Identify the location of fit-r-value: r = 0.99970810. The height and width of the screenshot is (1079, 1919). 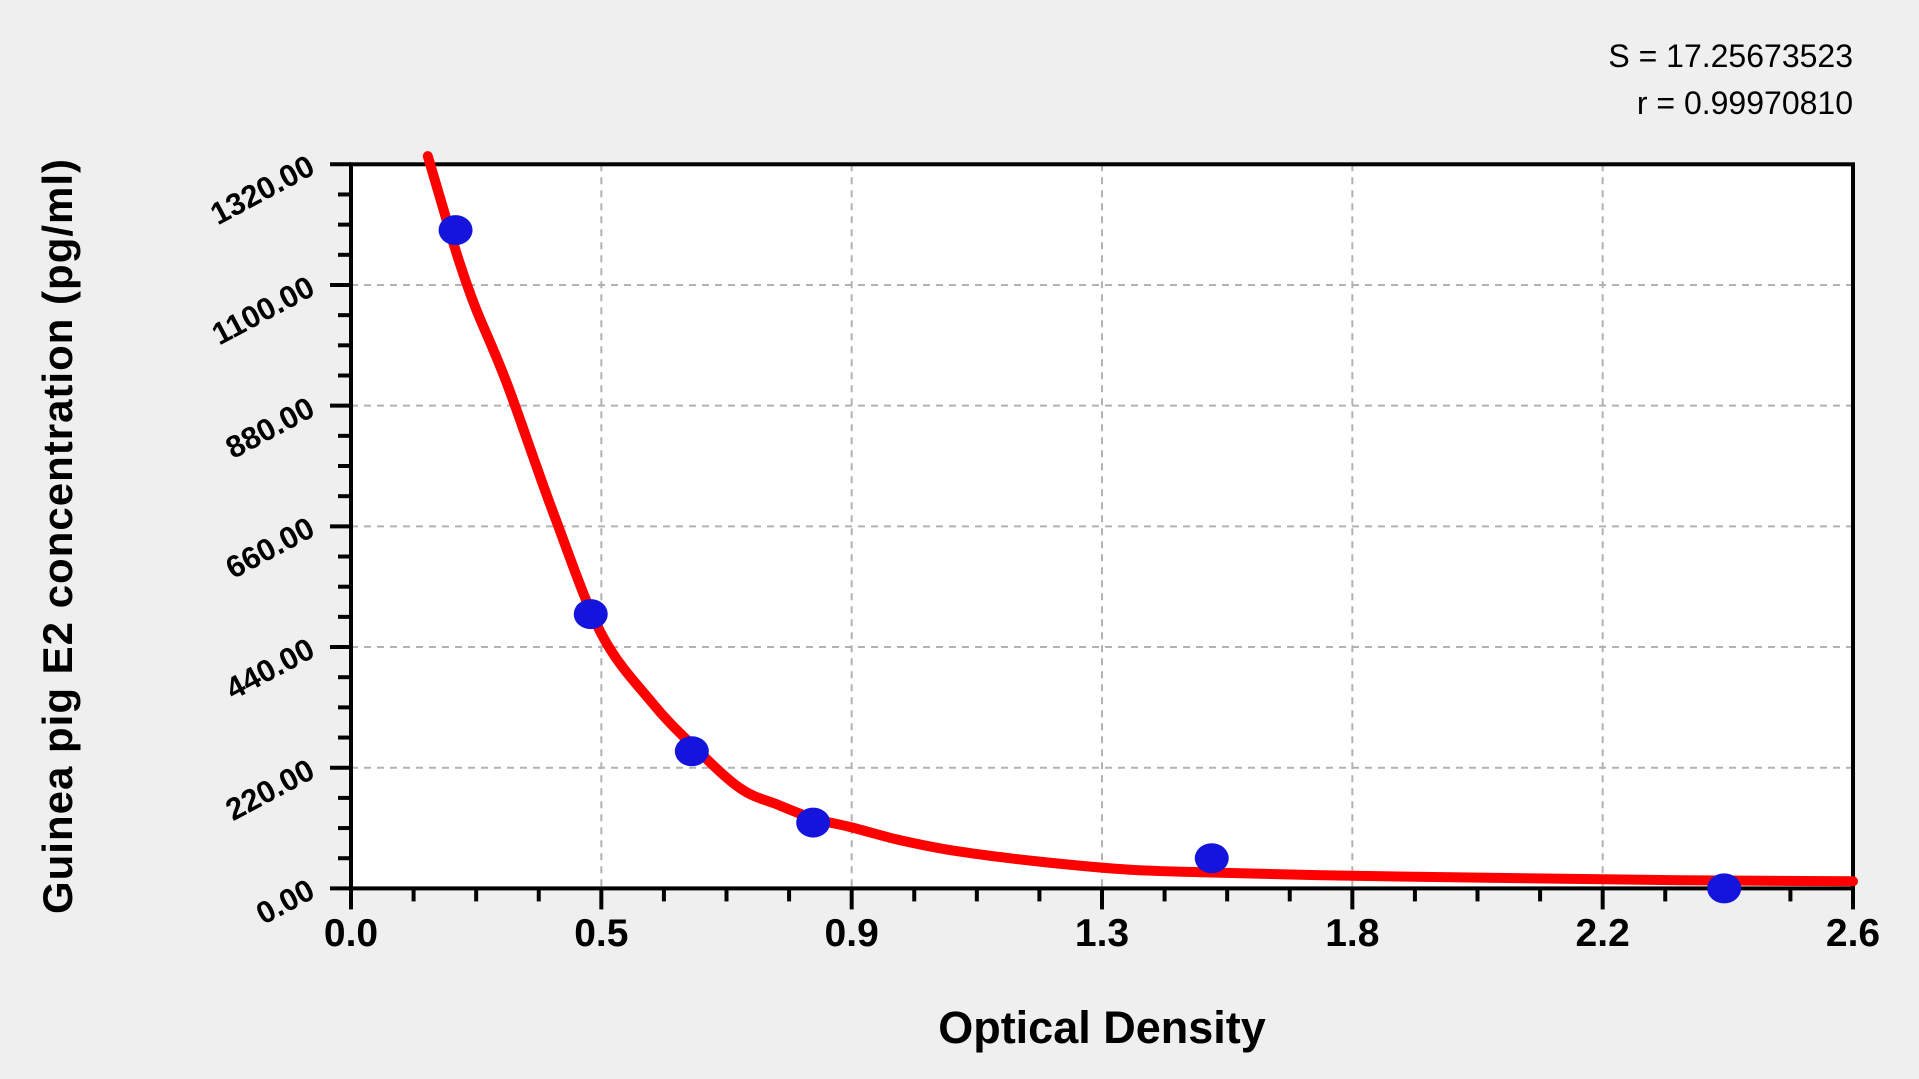
(1744, 103).